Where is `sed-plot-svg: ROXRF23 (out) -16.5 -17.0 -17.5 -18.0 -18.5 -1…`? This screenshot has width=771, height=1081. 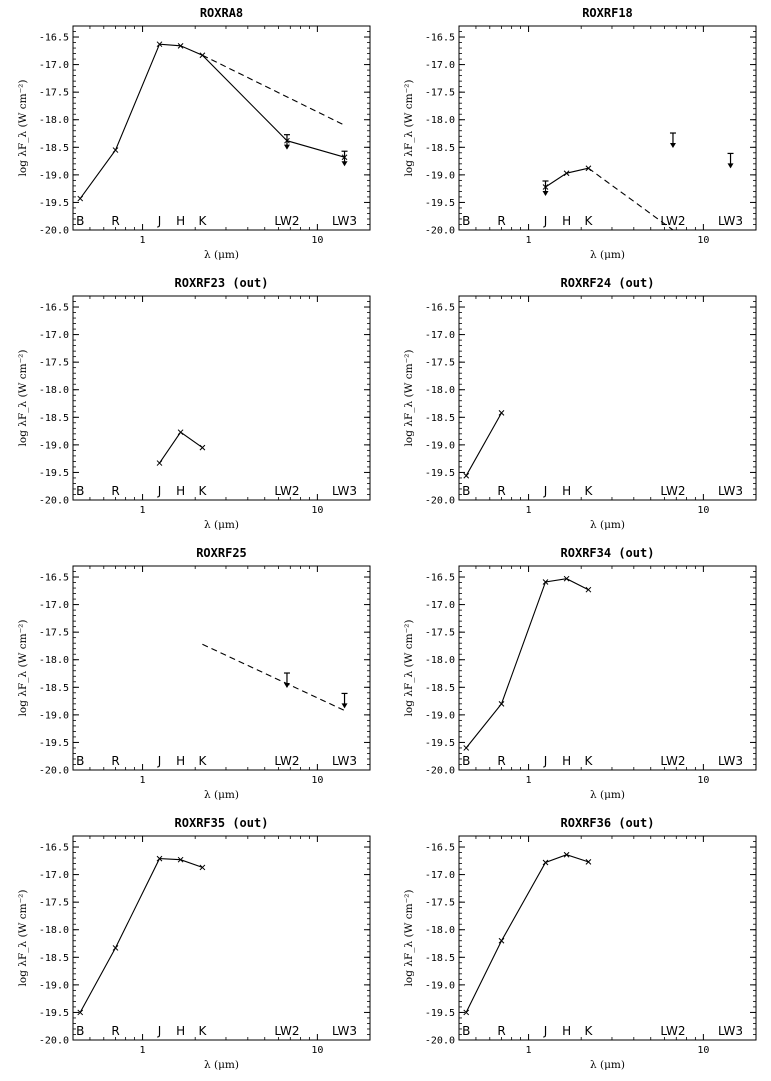
sed-plot-svg: ROXRF23 (out) -16.5 -17.0 -17.5 -18.0 -18.5 -1… is located at coordinates (194, 403).